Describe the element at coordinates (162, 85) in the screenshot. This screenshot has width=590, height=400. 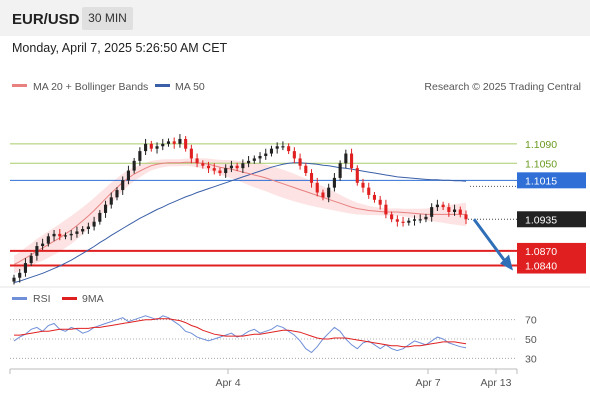
I see `ma50-legend-swatch` at that location.